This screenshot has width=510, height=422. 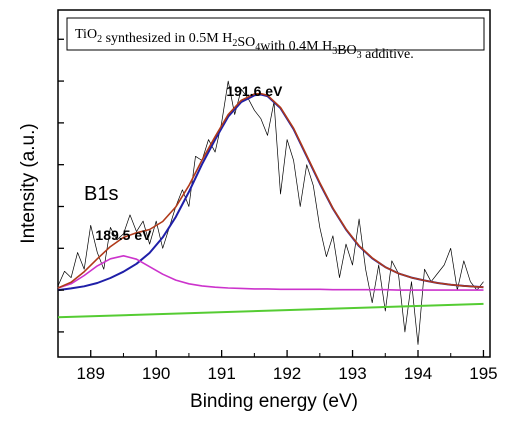 I want to click on peak-label: 191.6 eV, so click(x=254, y=91).